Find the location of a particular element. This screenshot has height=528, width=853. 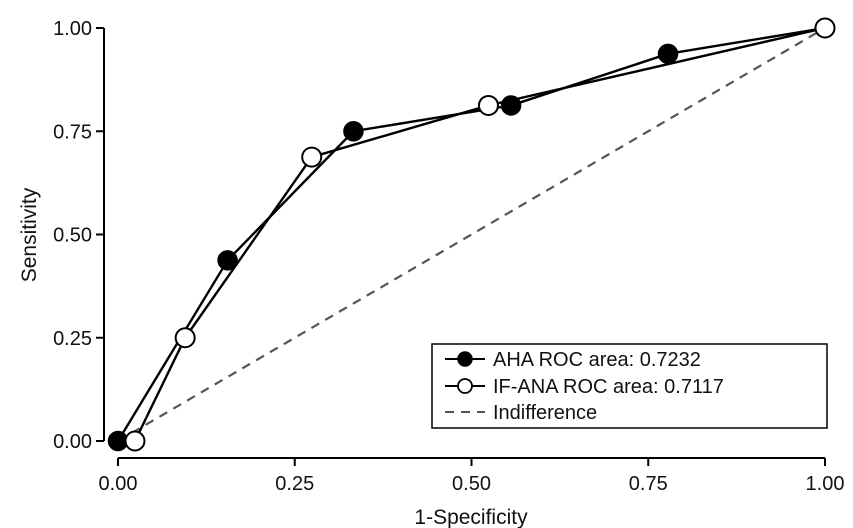

legend-label-indifference: Indifference is located at coordinates (545, 413).